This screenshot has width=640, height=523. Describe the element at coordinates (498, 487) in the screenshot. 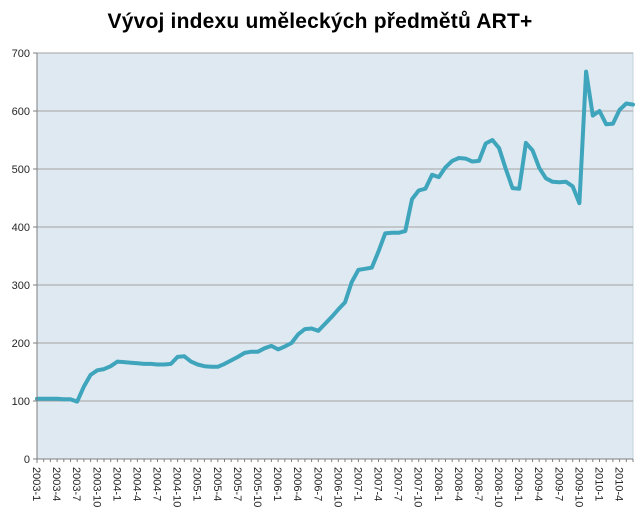

I see `x-tick-label: 2008-10` at that location.